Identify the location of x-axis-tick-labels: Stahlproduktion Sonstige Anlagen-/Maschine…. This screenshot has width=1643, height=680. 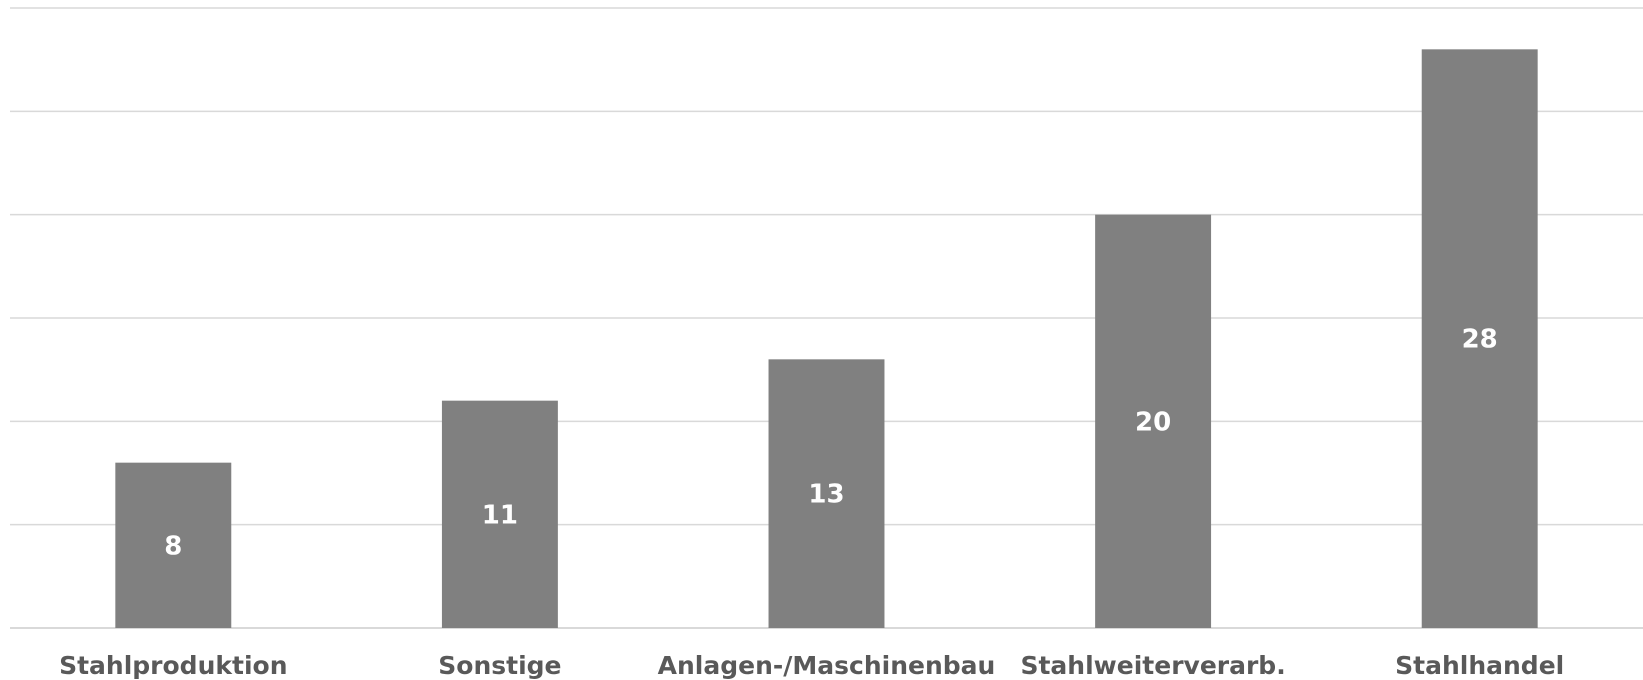
(811, 665).